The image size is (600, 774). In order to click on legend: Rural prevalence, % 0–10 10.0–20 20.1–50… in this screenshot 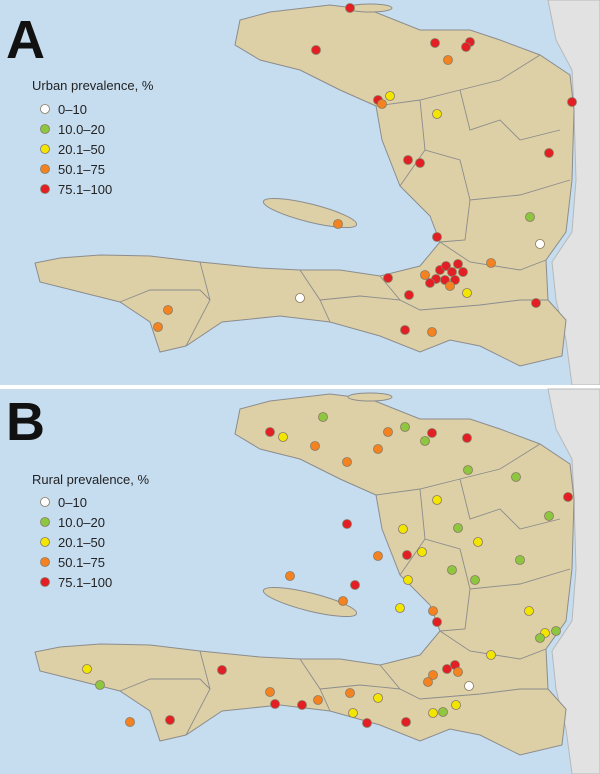, I will do `click(90, 531)`.